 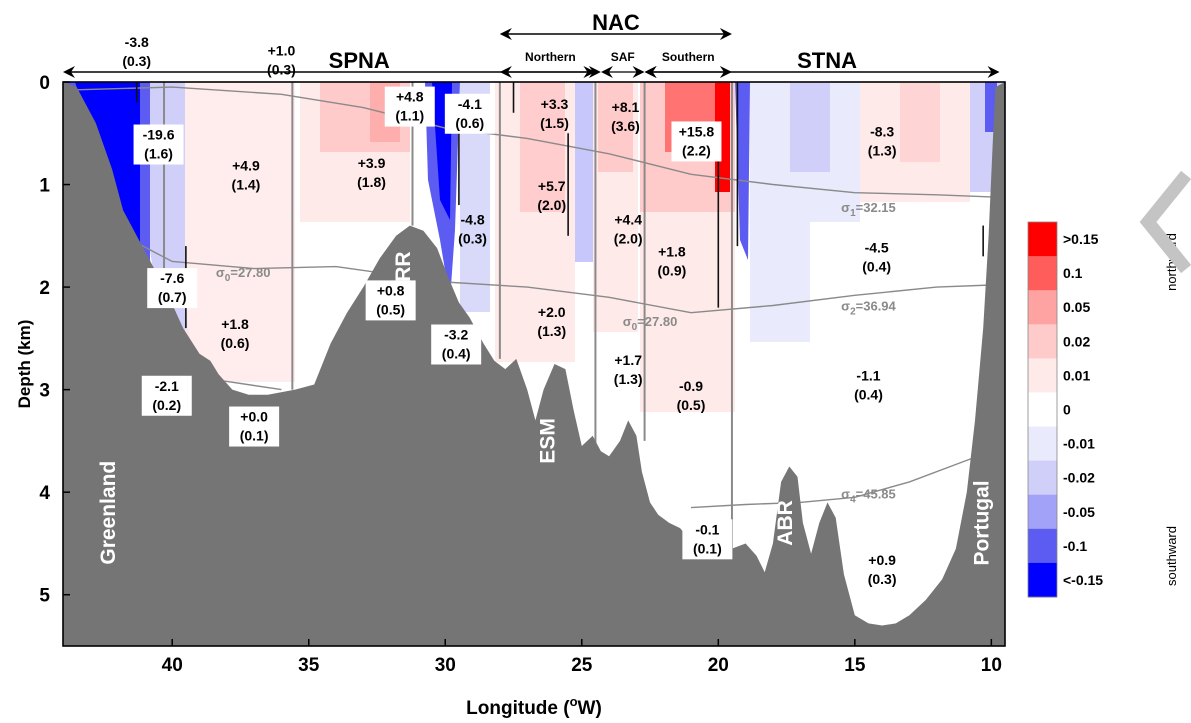 I want to click on transport-annotation: +4.9 (1.4), so click(x=246, y=174).